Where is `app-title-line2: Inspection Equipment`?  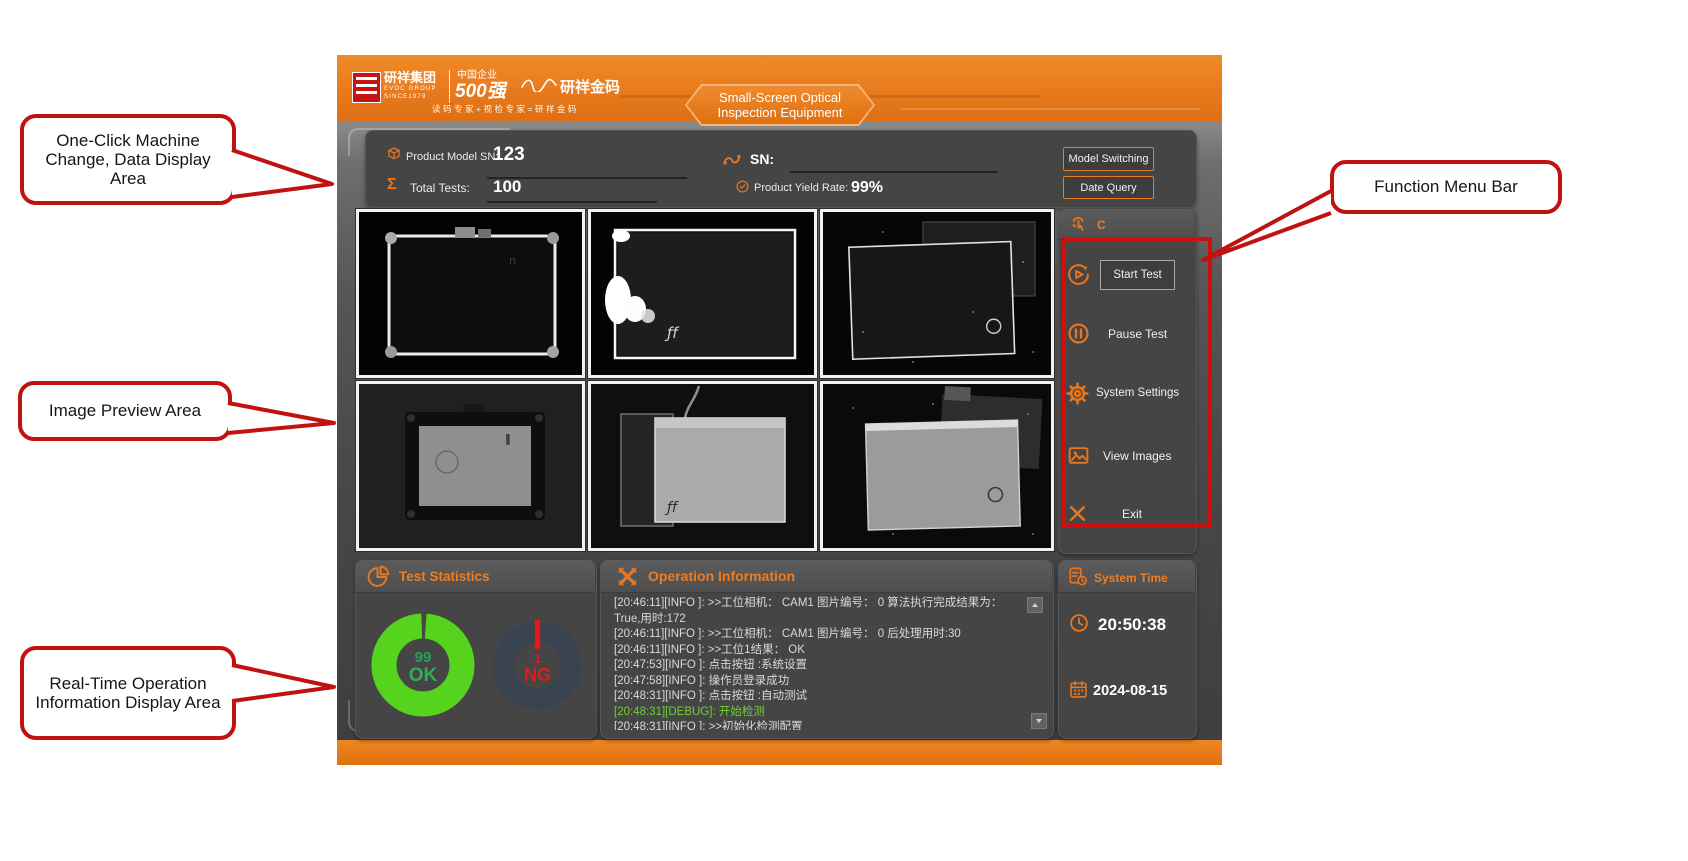 app-title-line2: Inspection Equipment is located at coordinates (780, 112).